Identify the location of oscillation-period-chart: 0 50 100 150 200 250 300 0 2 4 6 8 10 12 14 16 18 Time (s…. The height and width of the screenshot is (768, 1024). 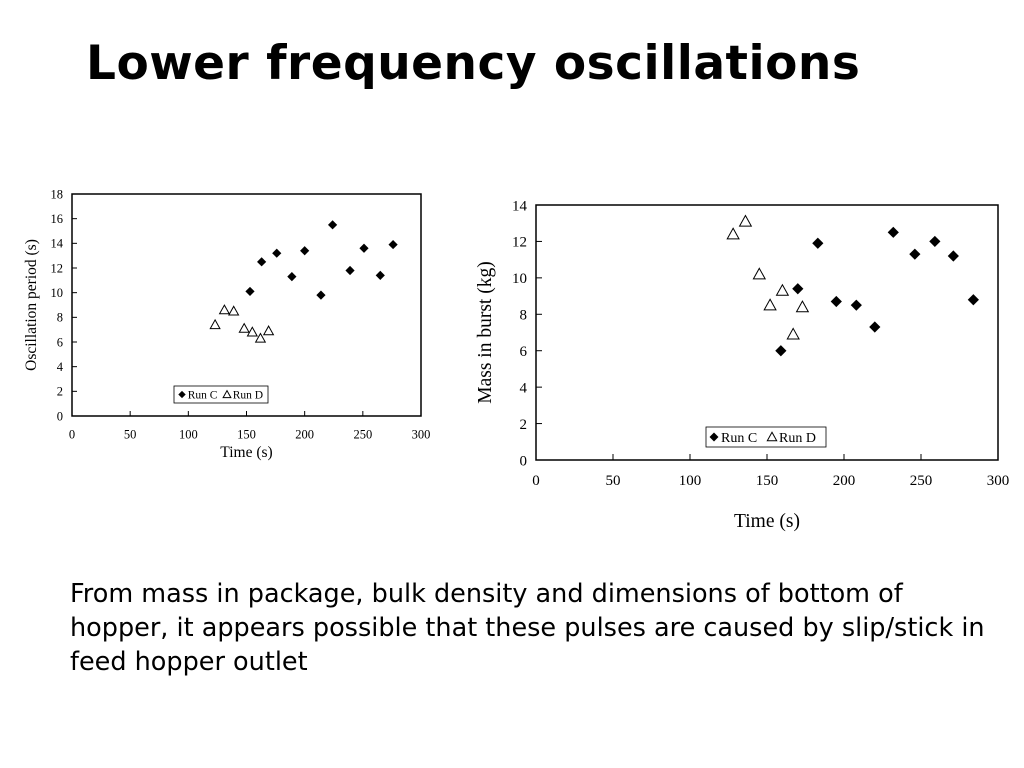
(227, 324).